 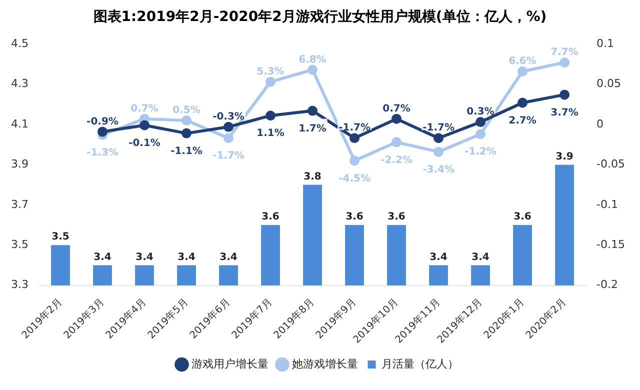 What do you see at coordinates (480, 112) in the screenshot?
I see `data-label: 0.3%` at bounding box center [480, 112].